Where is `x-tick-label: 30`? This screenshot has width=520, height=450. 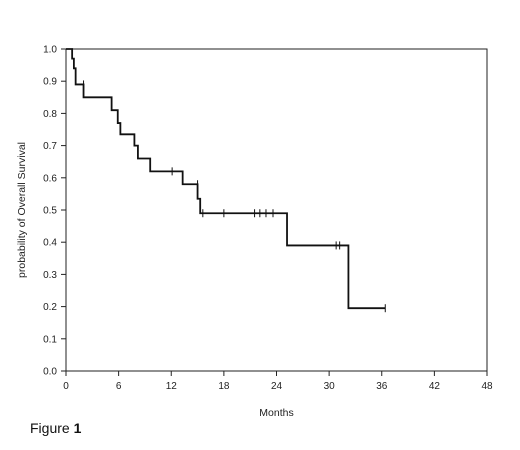
x-tick-label: 30 is located at coordinates (330, 386).